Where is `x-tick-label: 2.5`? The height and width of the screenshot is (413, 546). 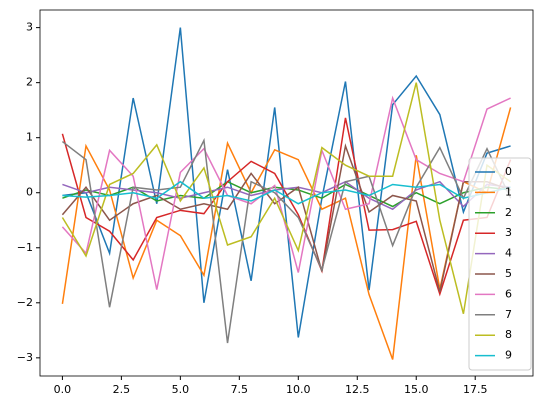
x-tick-label: 2.5 is located at coordinates (122, 389).